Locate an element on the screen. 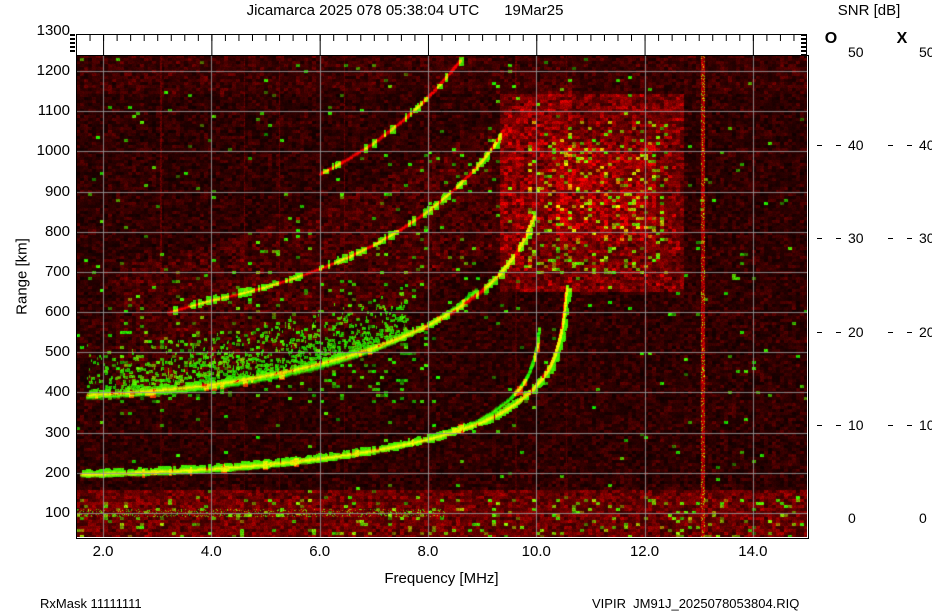  x-tick-label: 14.0 is located at coordinates (753, 551).